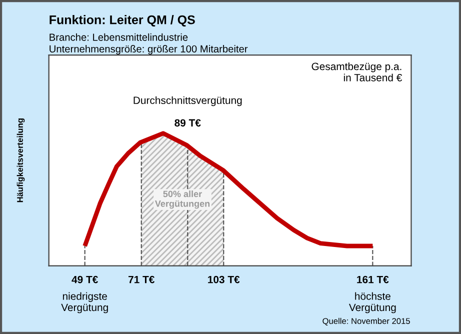 The width and height of the screenshot is (461, 334). Describe the element at coordinates (85, 280) in the screenshot. I see `x-tick-label: 49 T€` at that location.